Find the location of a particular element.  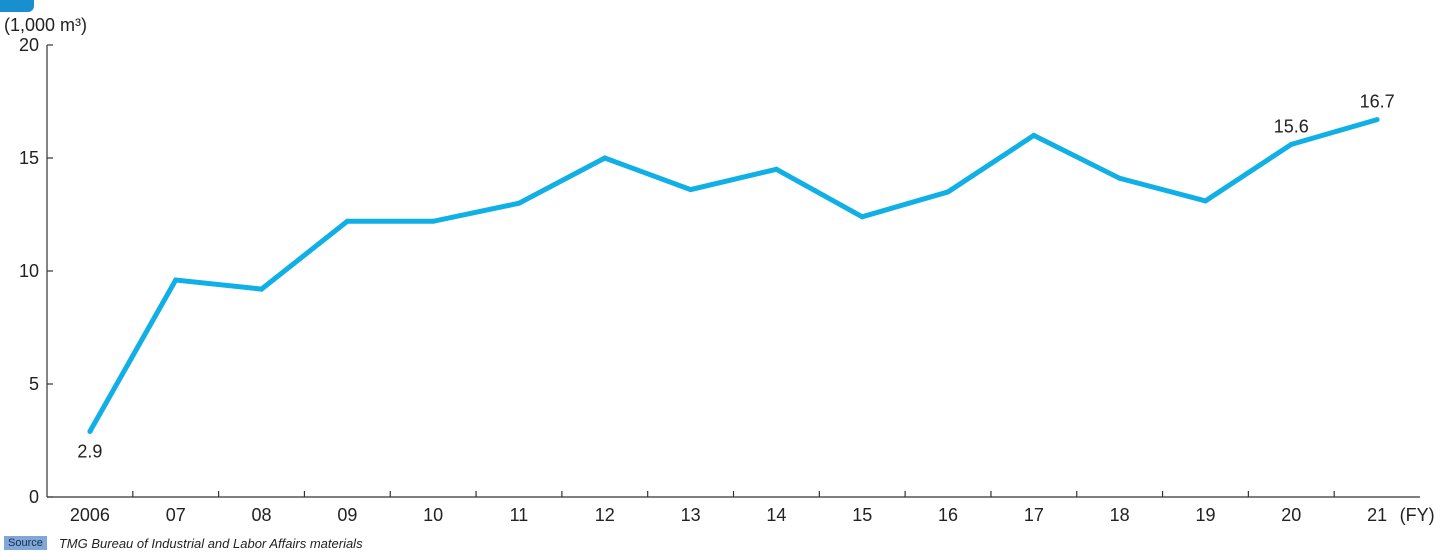

x-axis-unit-label: (FY) is located at coordinates (1417, 515).